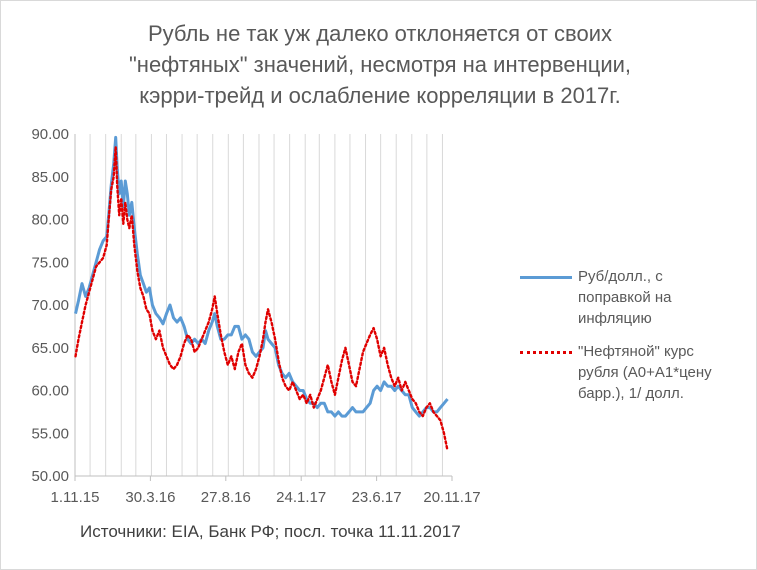 This screenshot has height=570, width=757. I want to click on legend-label-real-rate-line-1: Руб/долл., с, so click(620, 276).